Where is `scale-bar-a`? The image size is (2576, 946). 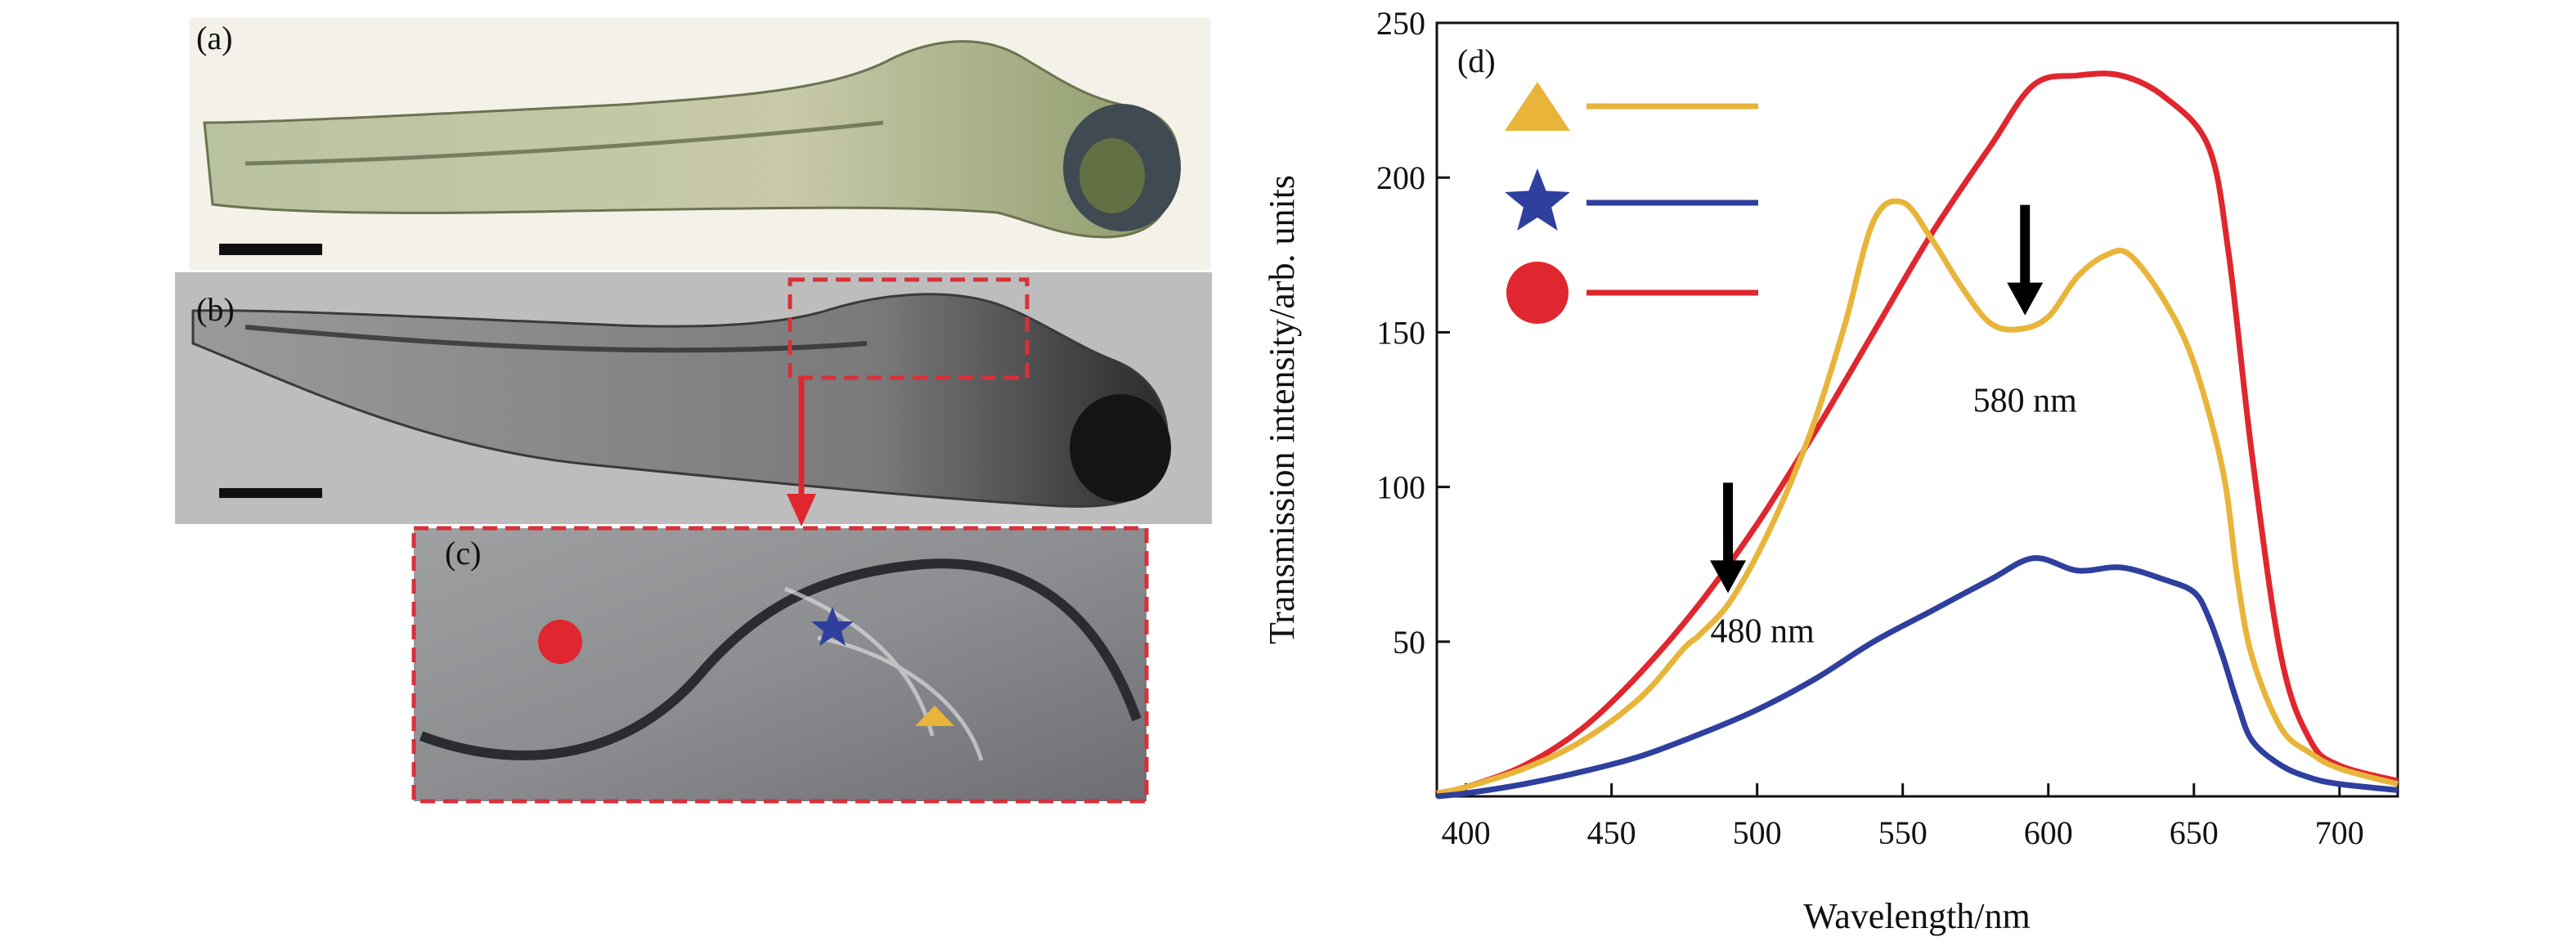 scale-bar-a is located at coordinates (270, 249).